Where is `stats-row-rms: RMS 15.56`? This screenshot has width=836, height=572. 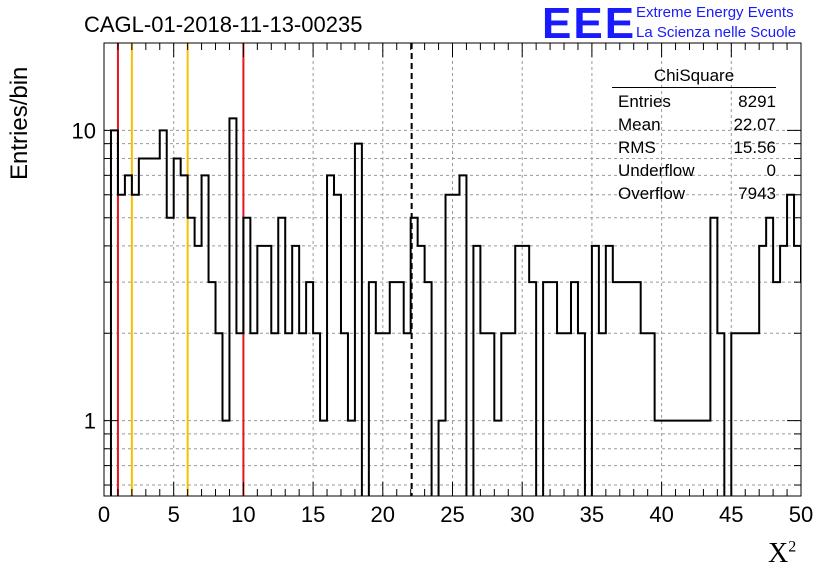 stats-row-rms: RMS 15.56 is located at coordinates (694, 147).